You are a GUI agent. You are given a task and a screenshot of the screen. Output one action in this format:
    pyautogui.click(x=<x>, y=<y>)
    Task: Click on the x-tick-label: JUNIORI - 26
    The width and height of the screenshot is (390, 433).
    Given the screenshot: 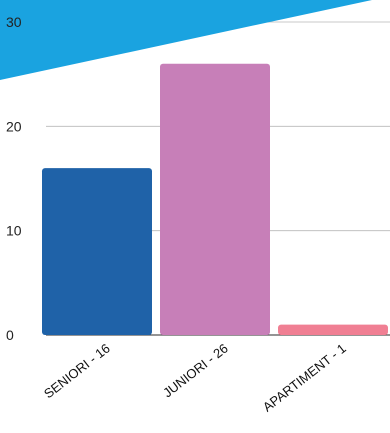 What is the action you would take?
    pyautogui.click(x=195, y=371)
    